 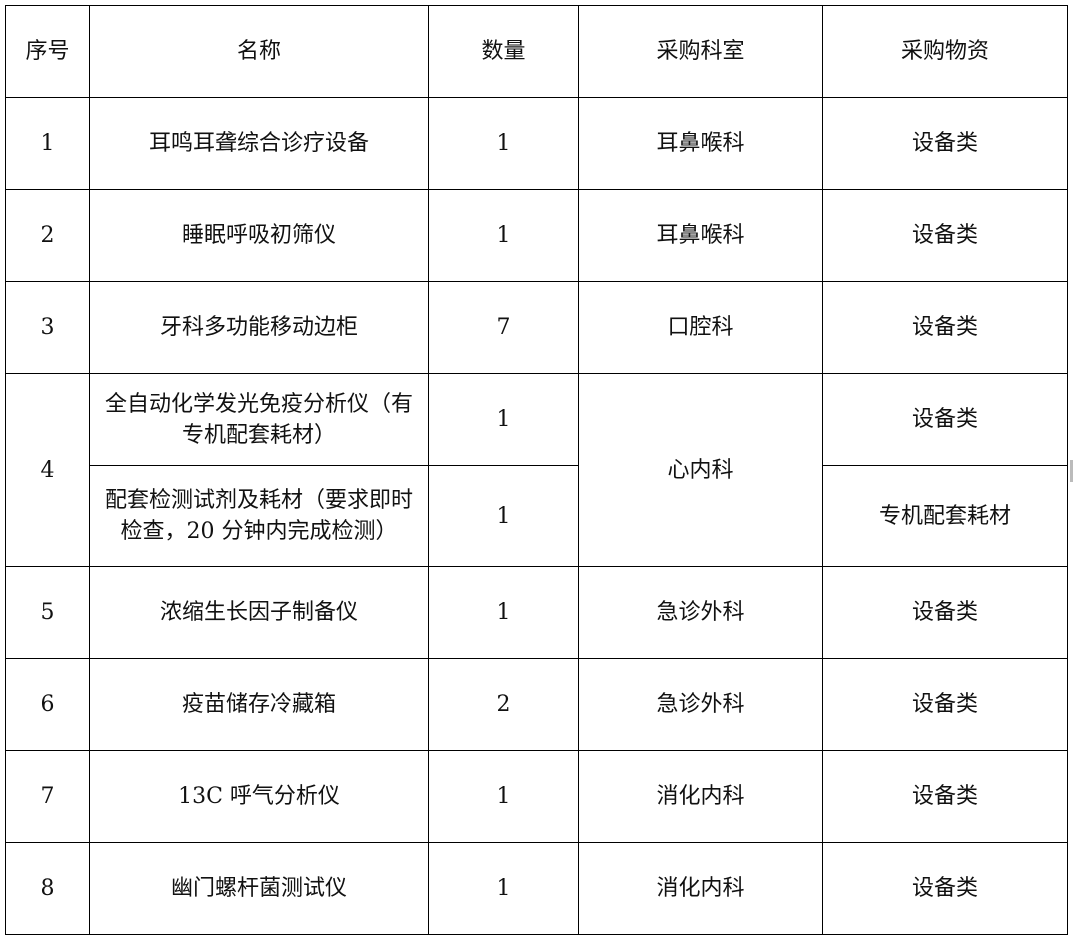 What do you see at coordinates (259, 704) in the screenshot?
I see `cell-name: 疫苗储存冷藏箱` at bounding box center [259, 704].